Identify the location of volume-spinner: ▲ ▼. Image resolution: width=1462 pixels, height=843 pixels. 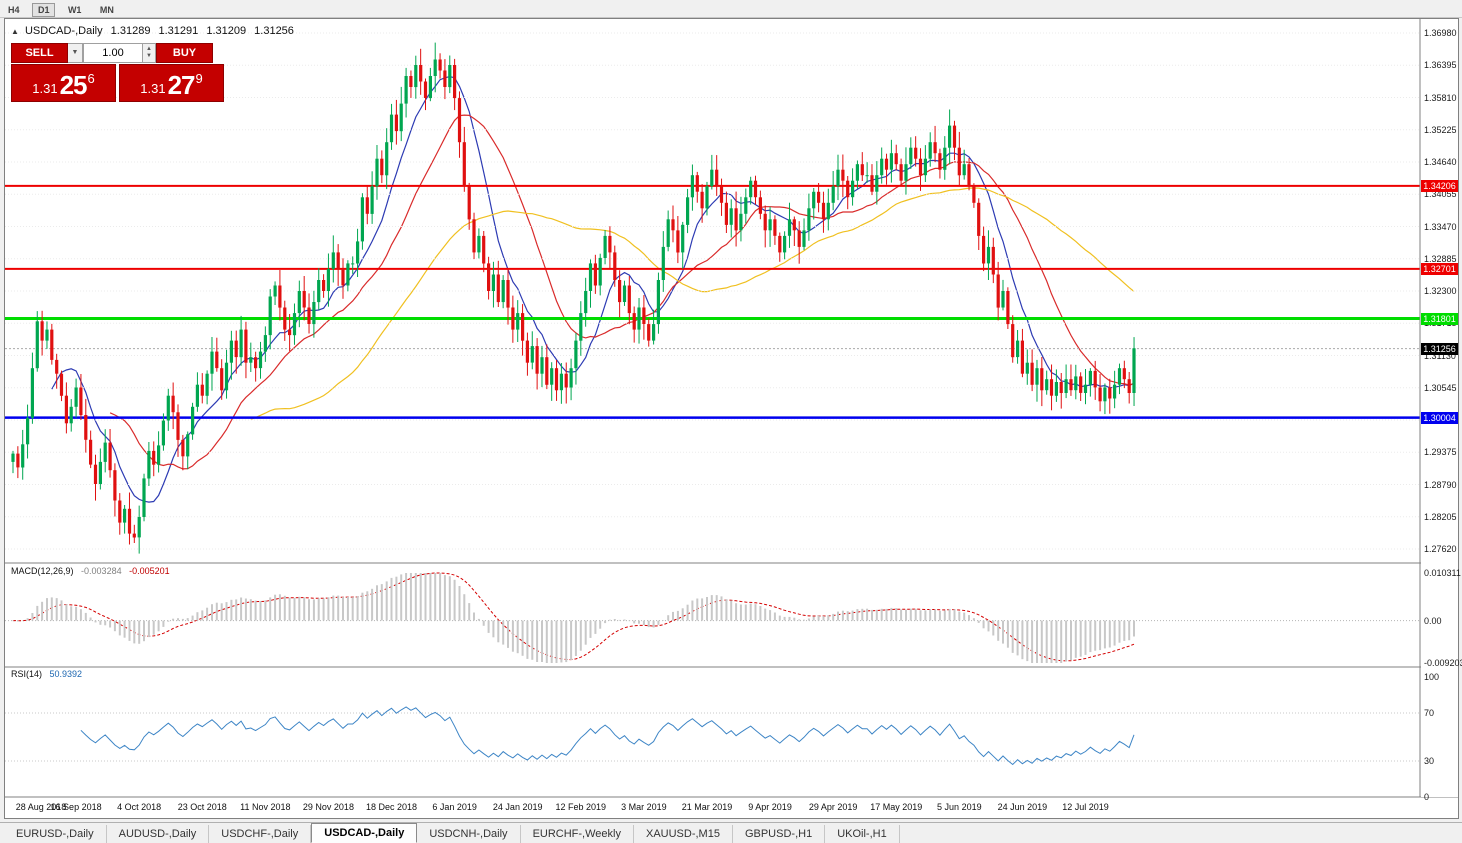
(149, 53).